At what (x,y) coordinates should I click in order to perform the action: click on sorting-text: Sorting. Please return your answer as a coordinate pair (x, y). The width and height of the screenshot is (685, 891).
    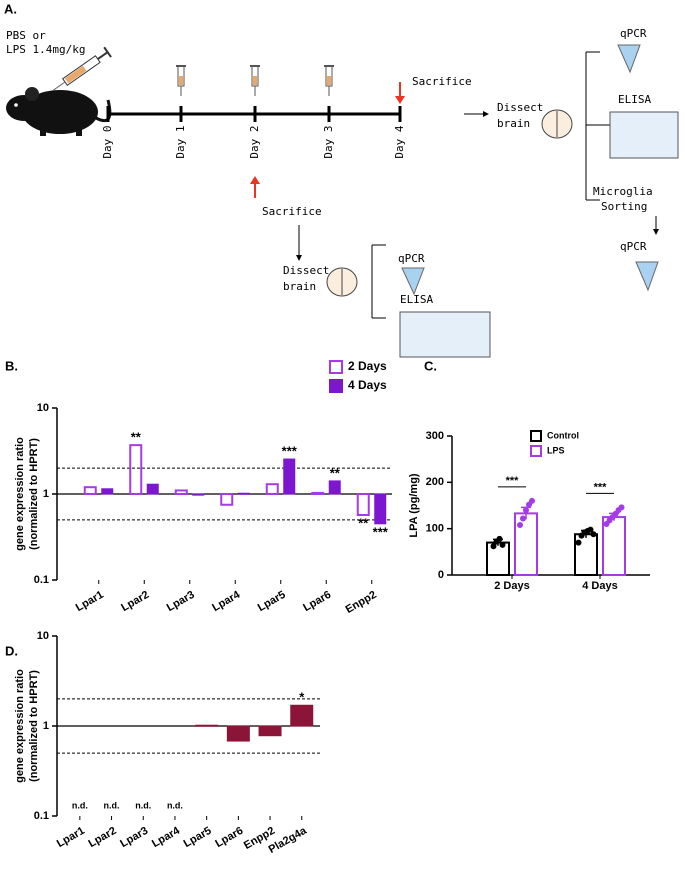
    Looking at the image, I should click on (624, 206).